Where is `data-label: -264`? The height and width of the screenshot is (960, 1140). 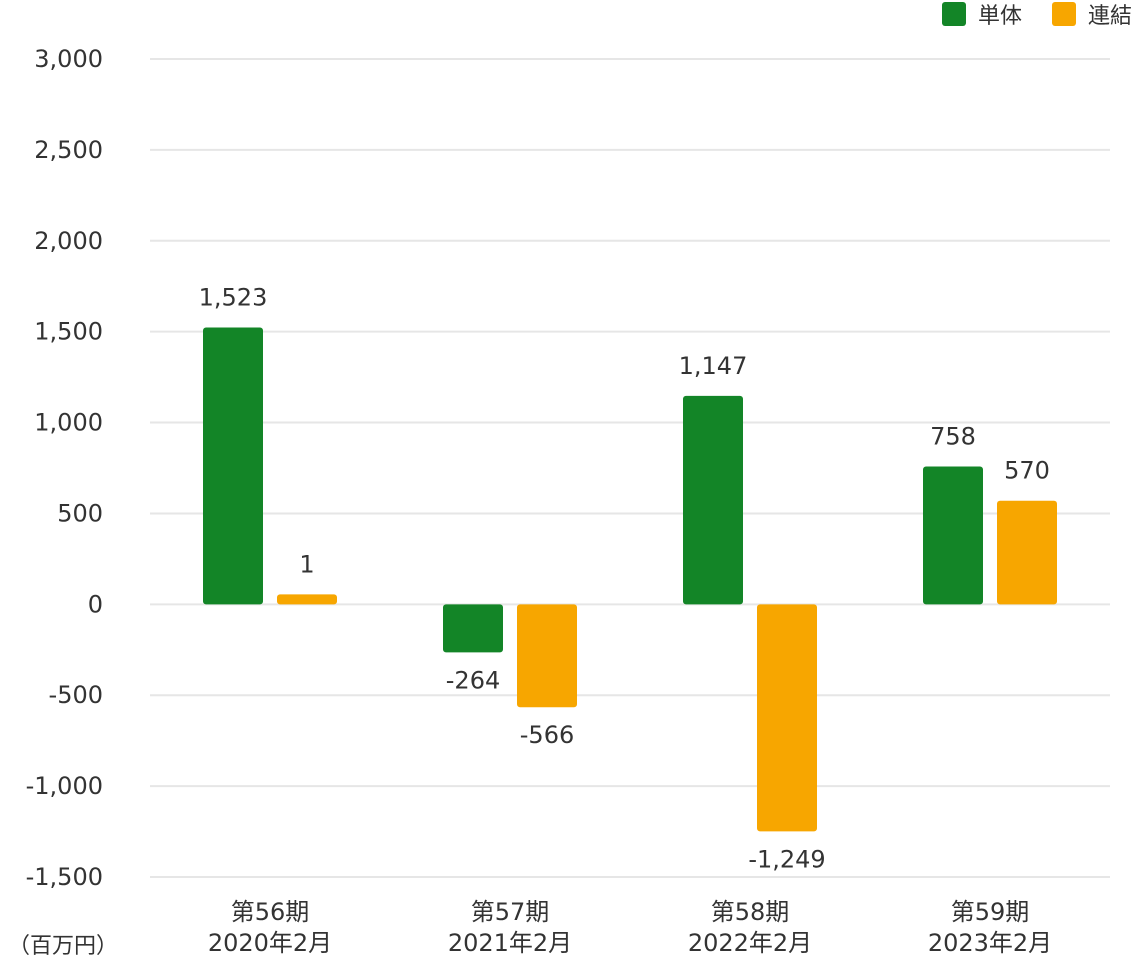 data-label: -264 is located at coordinates (473, 680).